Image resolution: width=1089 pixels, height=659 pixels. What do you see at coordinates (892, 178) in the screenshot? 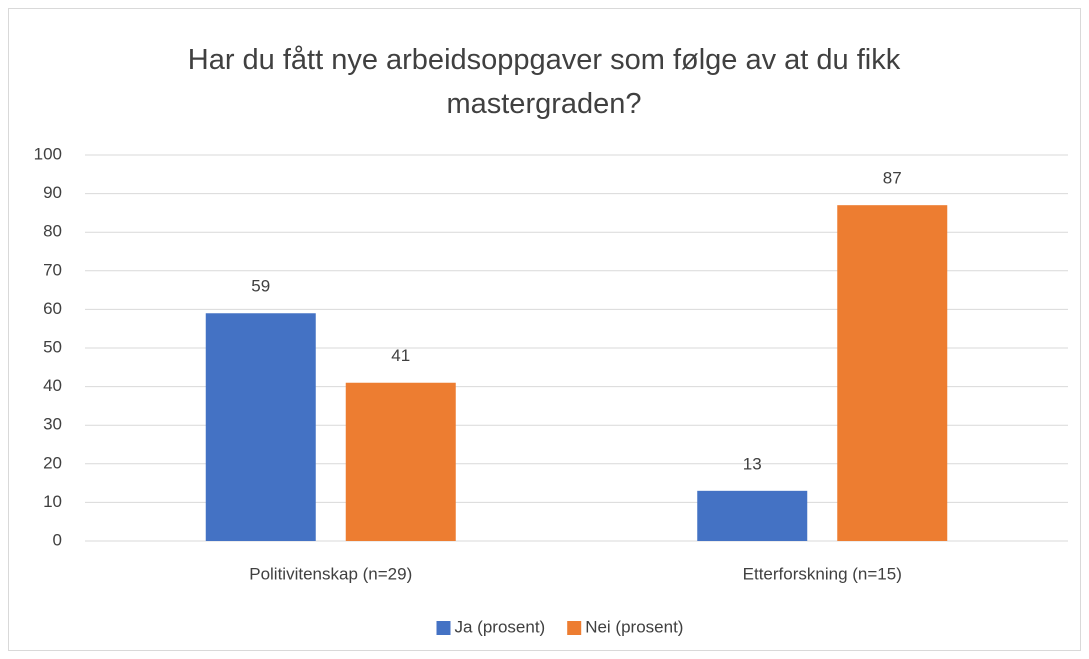
I see `data-label: 87` at bounding box center [892, 178].